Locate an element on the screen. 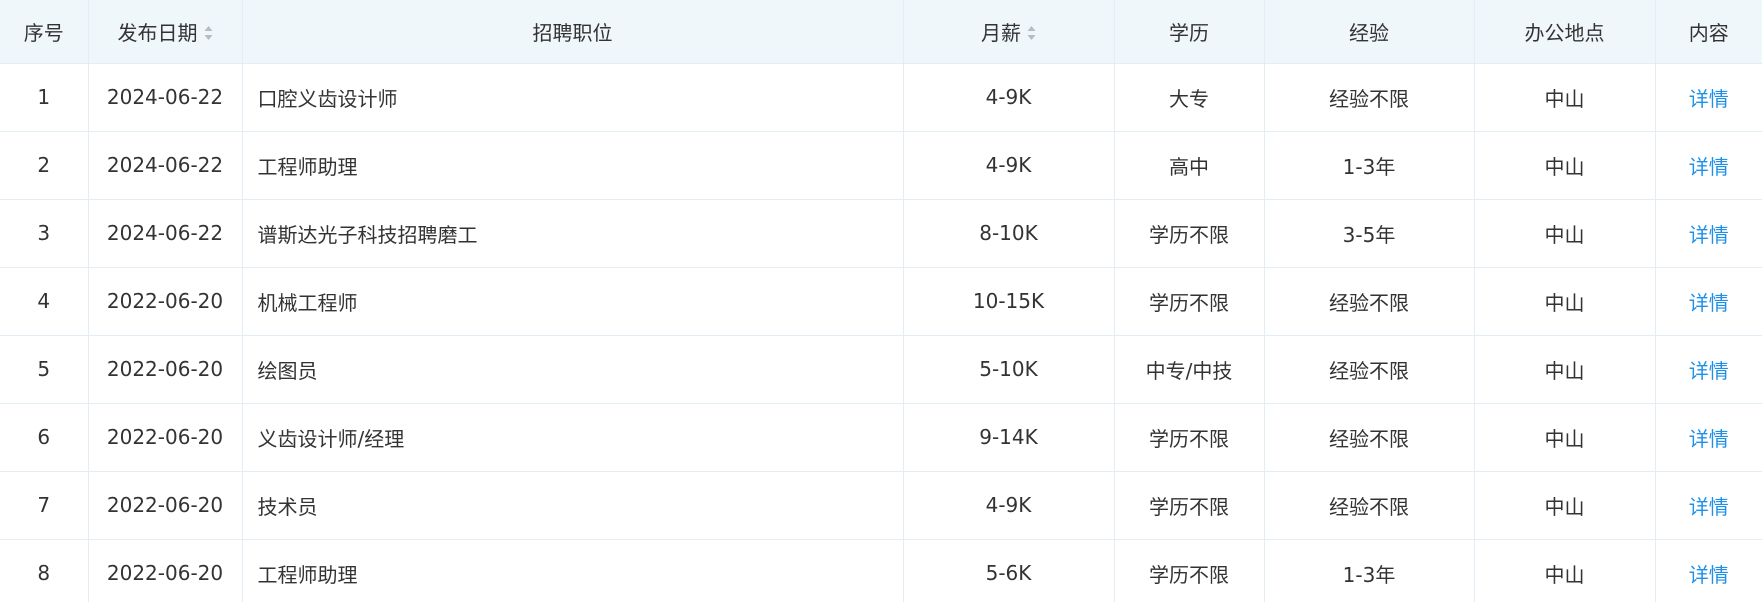  cell-salary: 5-6K is located at coordinates (1009, 570).